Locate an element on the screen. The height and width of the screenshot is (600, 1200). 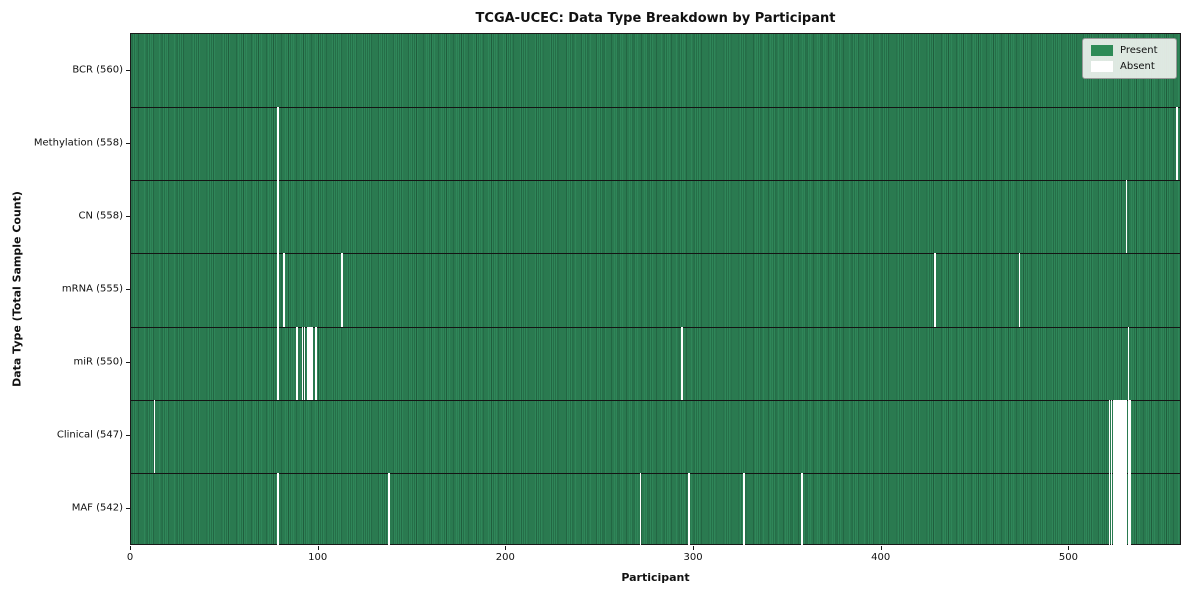
x-tick-label: 300 is located at coordinates (693, 557).